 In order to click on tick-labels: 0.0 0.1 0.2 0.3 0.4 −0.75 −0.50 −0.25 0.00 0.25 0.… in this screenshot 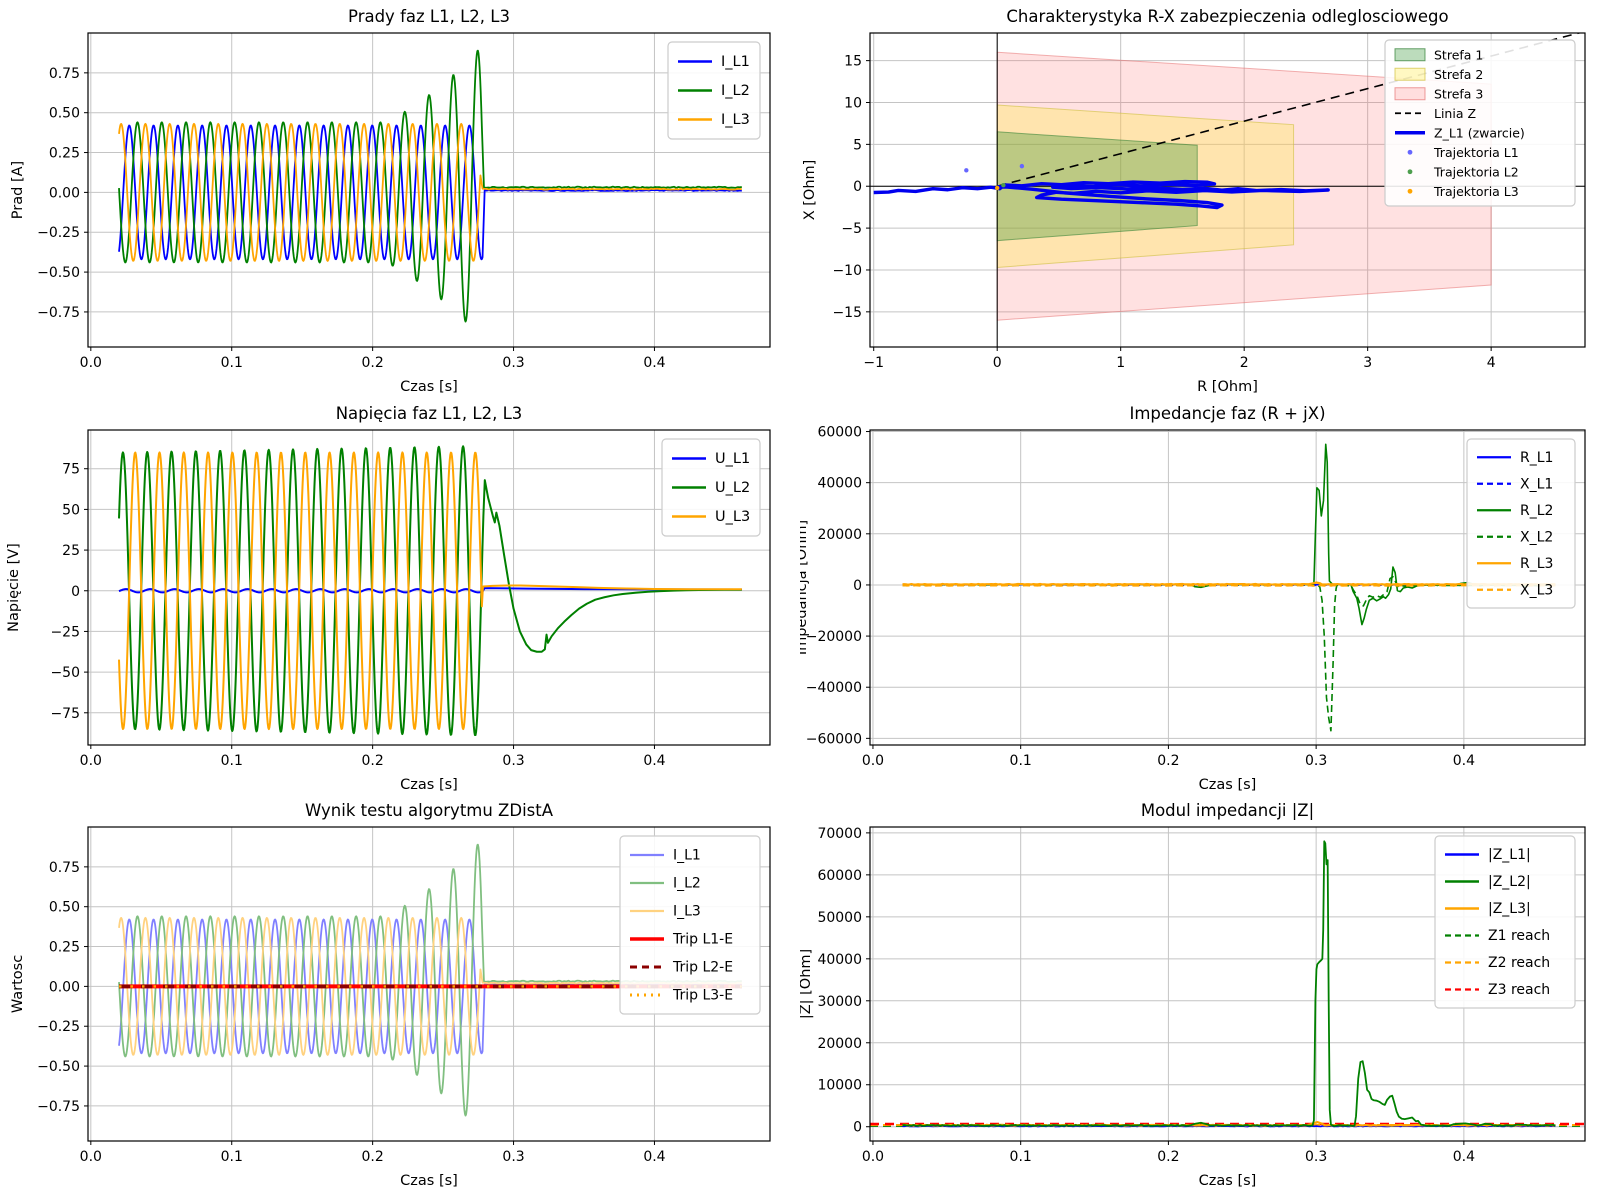, I will do `click(351, 1012)`.